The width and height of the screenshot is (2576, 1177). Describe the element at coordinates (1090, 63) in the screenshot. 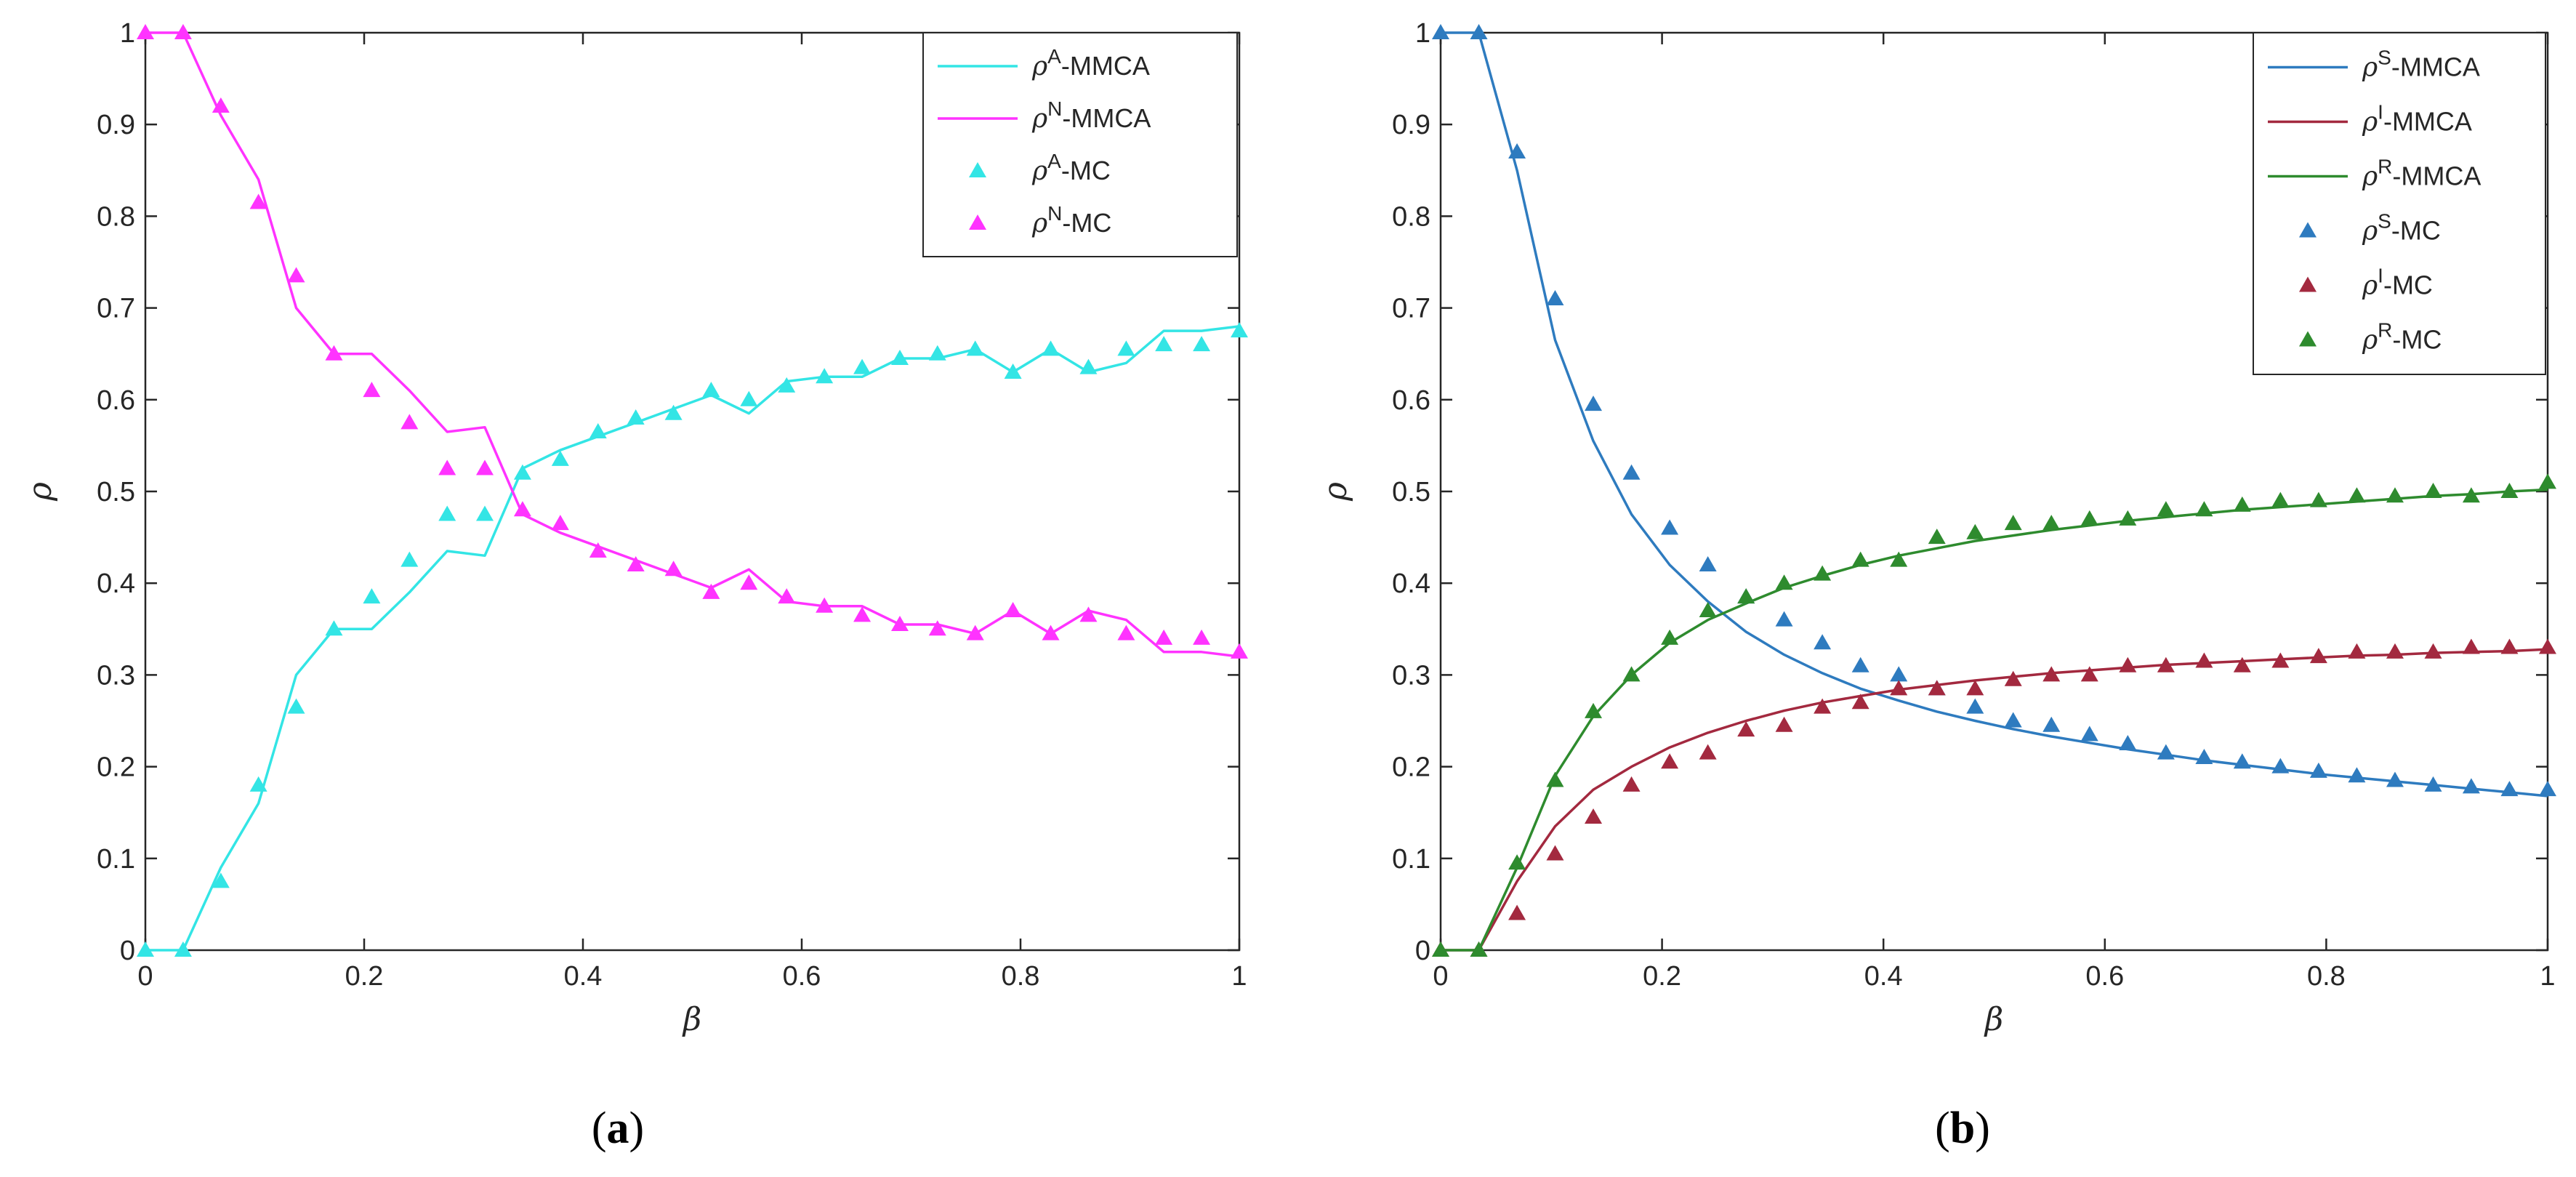

I see `legend-label-a-mmca: ρA-MMCA` at that location.